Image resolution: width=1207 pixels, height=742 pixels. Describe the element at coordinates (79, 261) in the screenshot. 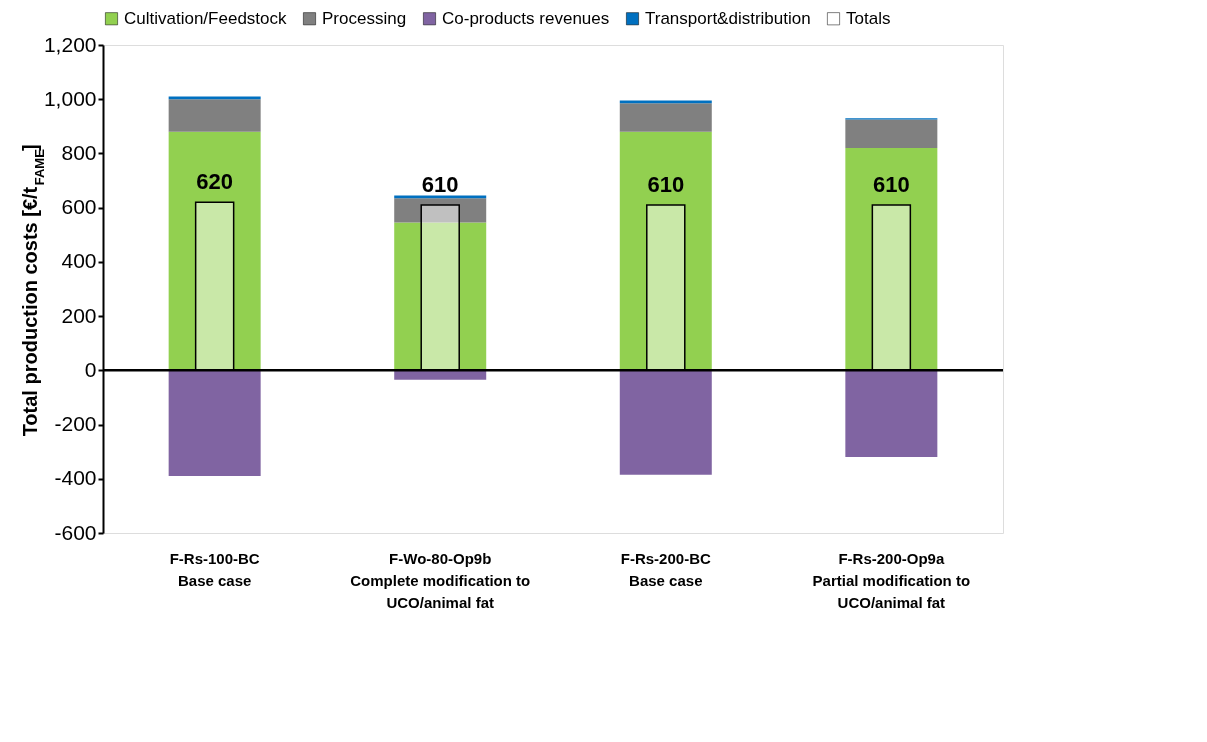

I see `y-tick-label: 400` at that location.